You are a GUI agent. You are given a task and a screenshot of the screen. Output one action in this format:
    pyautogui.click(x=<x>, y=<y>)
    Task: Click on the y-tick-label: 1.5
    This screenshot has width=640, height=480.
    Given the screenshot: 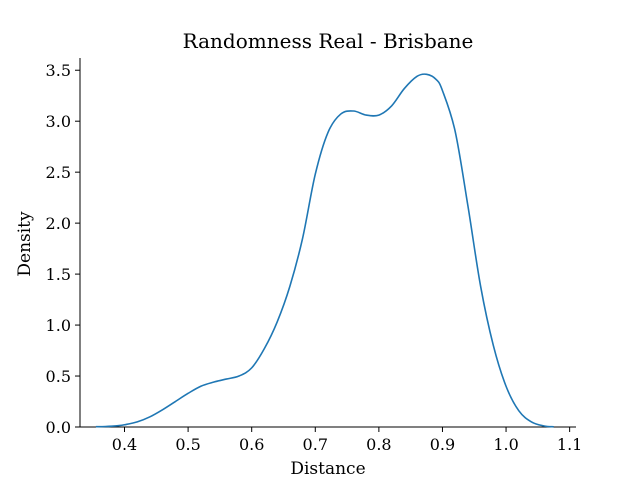 What is the action you would take?
    pyautogui.click(x=58, y=274)
    